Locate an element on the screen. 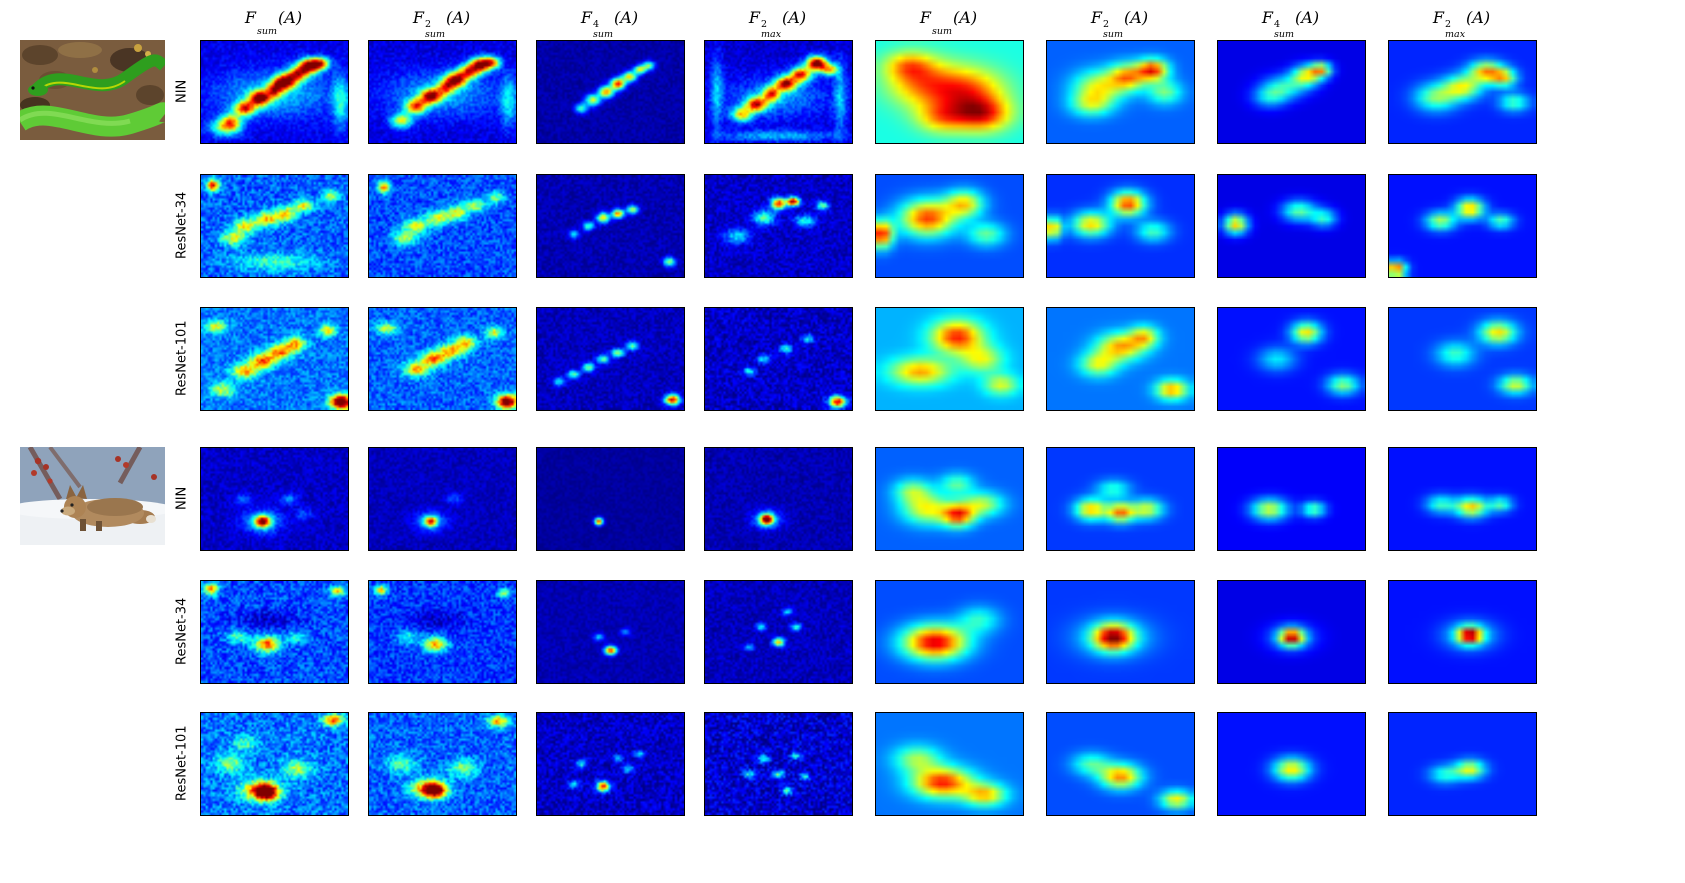 The image size is (1685, 883). heatmap-cell-r2-c3 is located at coordinates (610, 226).